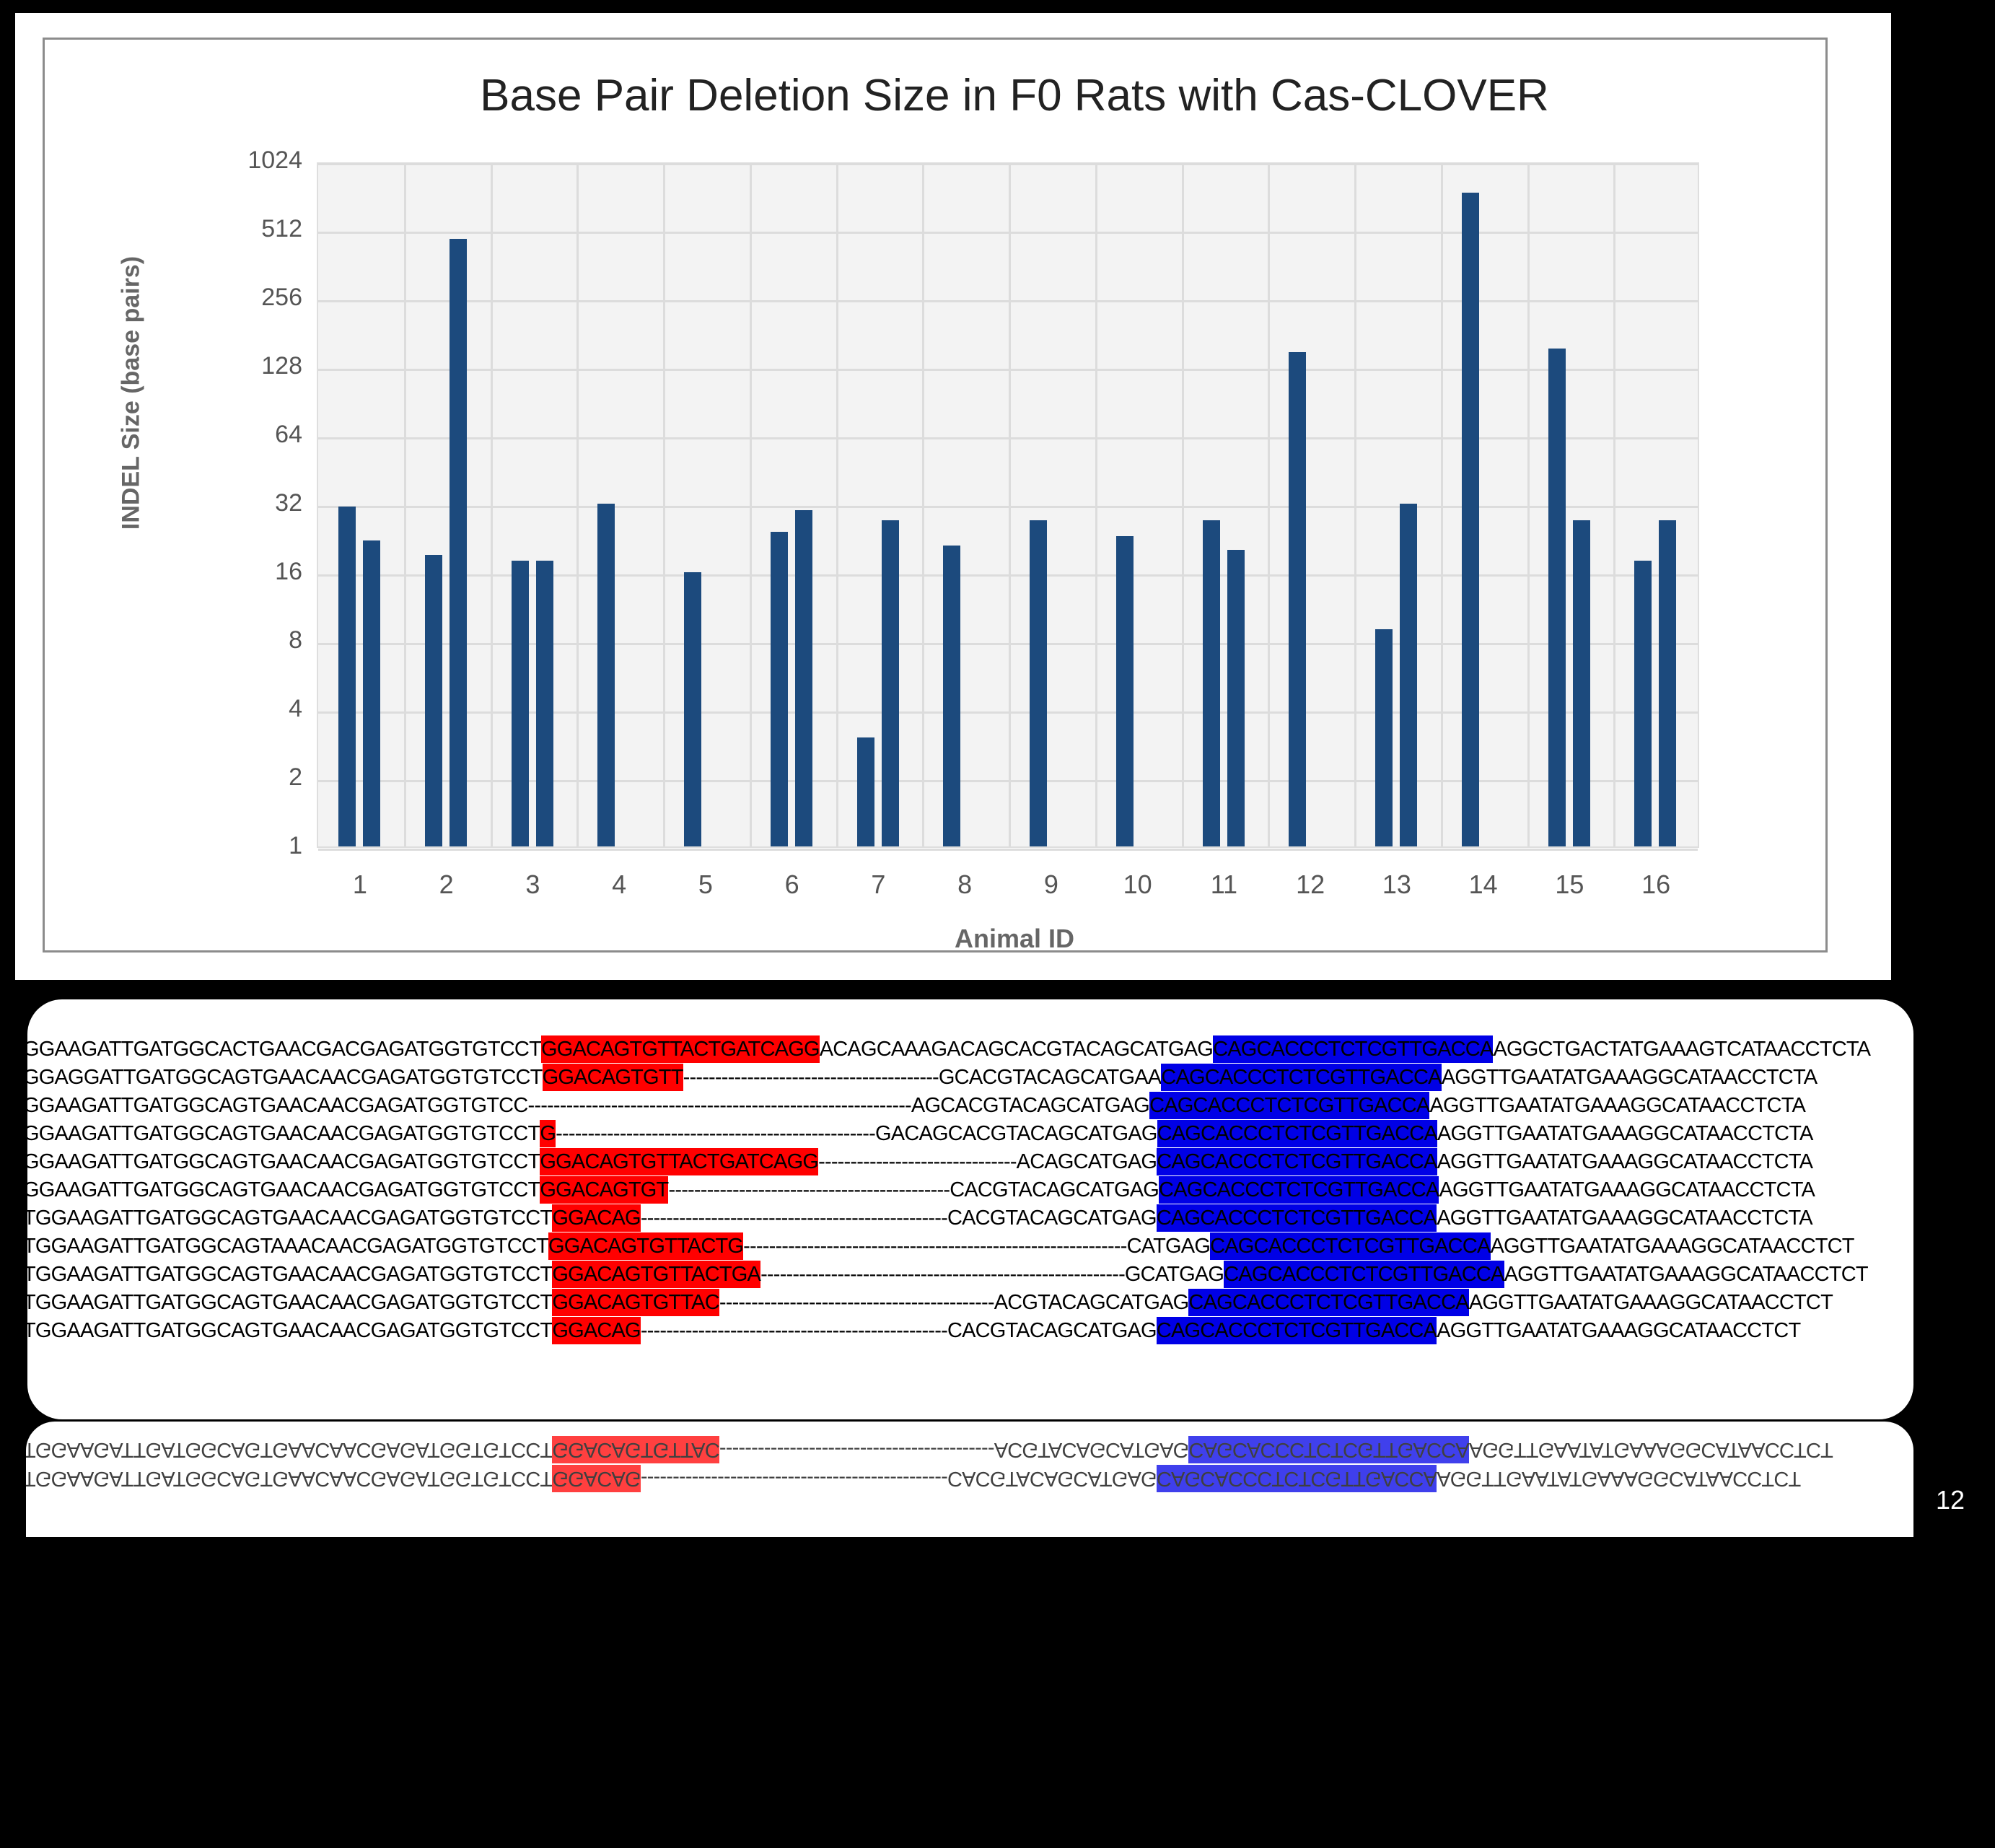 The image size is (1995, 1848). Describe the element at coordinates (636, 1302) in the screenshot. I see `sequence-red-segment: GGACAGTGTTAC` at that location.